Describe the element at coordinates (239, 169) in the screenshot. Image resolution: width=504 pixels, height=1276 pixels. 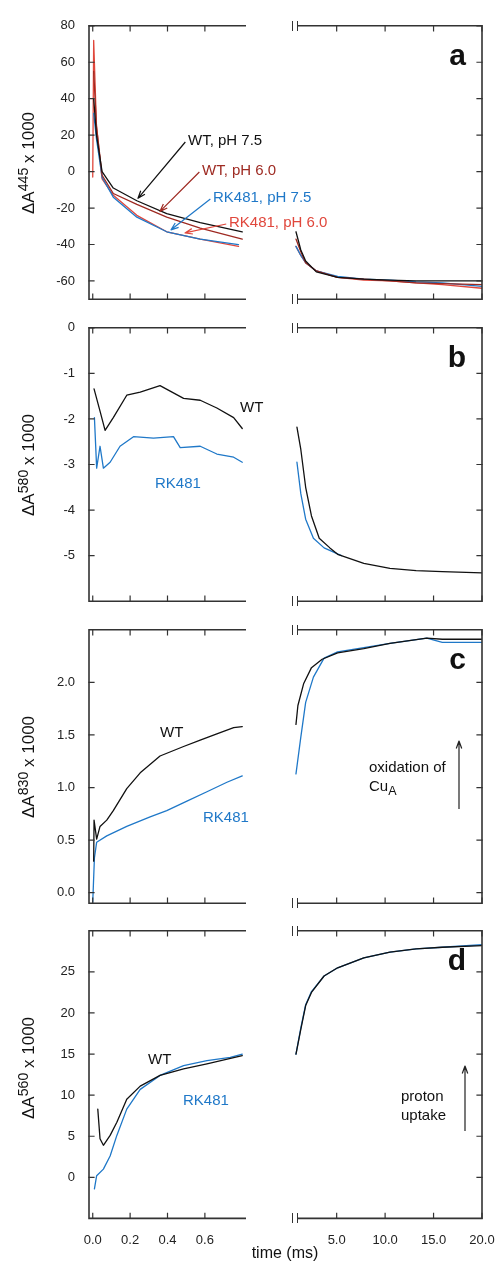
I see `text: WT, pH 6.0` at that location.